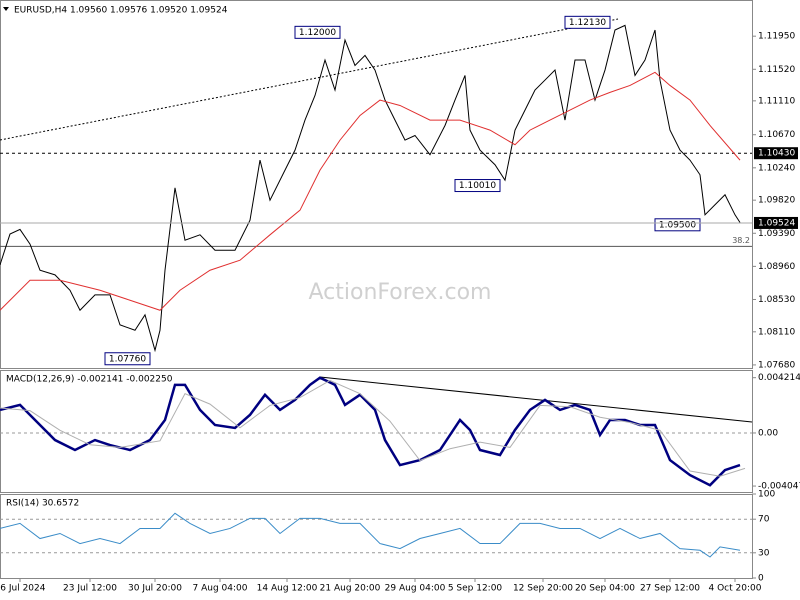 Image resolution: width=800 pixels, height=600 pixels. I want to click on x-tick-label: 4 Oct 20:00, so click(735, 589).